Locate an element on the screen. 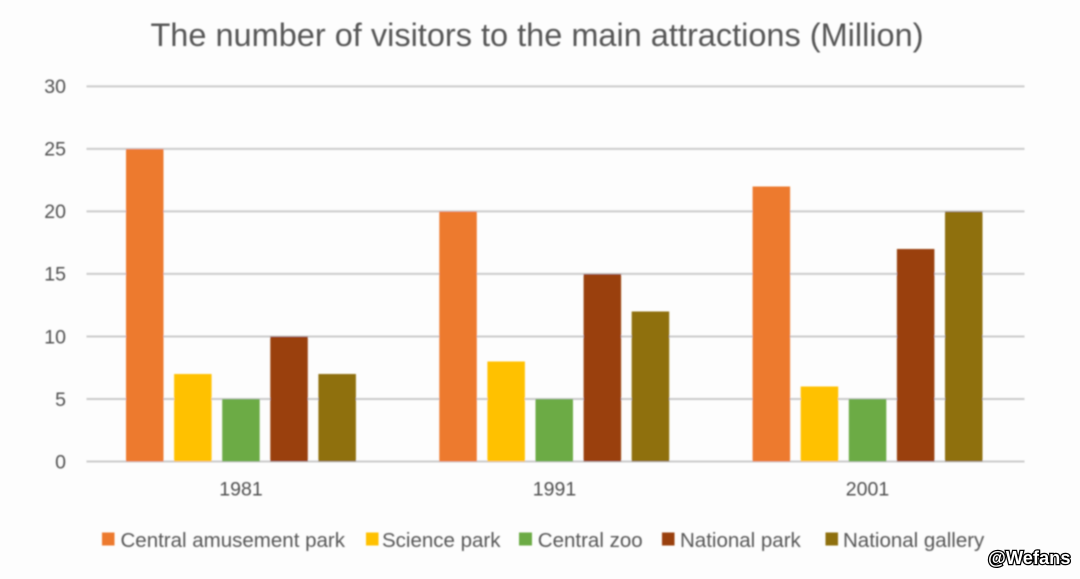  svg-text: Science park is located at coordinates (441, 540).